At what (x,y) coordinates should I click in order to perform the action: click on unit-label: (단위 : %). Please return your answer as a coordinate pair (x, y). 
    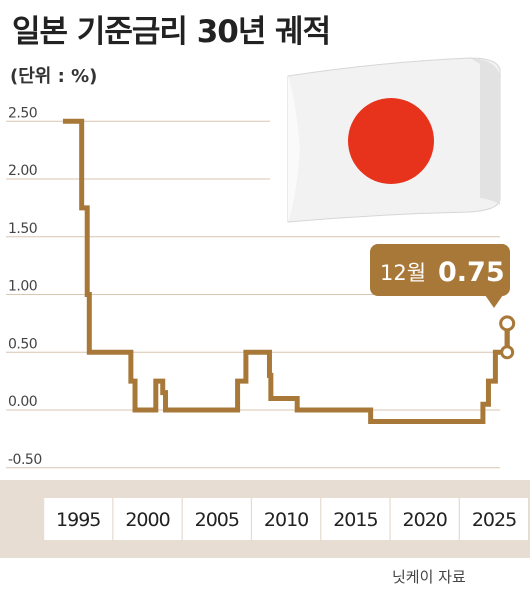
    Looking at the image, I should click on (54, 76).